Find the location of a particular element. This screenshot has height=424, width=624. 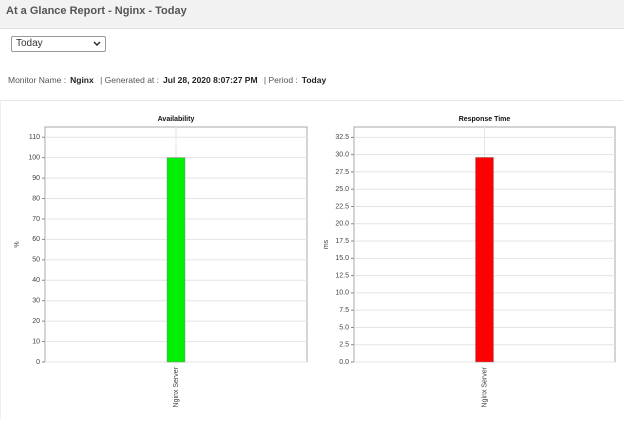

y-tick-label: 90 is located at coordinates (36, 178).